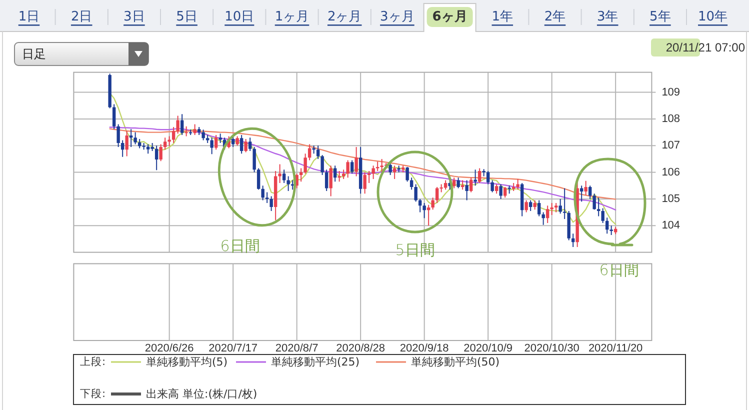 The height and width of the screenshot is (410, 749). What do you see at coordinates (292, 17) in the screenshot?
I see `text: 1ヶ月` at bounding box center [292, 17].